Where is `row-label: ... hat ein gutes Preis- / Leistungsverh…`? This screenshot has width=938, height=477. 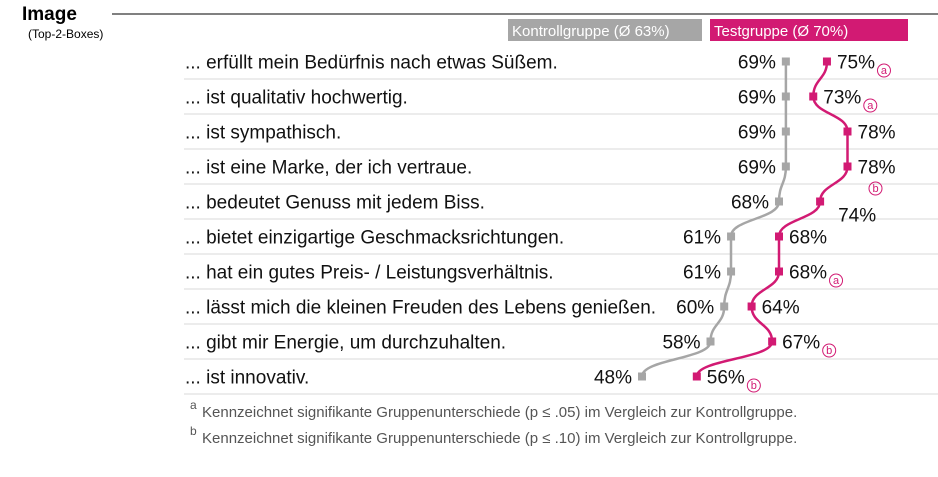
row-label: ... hat ein gutes Preis- / Leistungsverh… is located at coordinates (369, 273).